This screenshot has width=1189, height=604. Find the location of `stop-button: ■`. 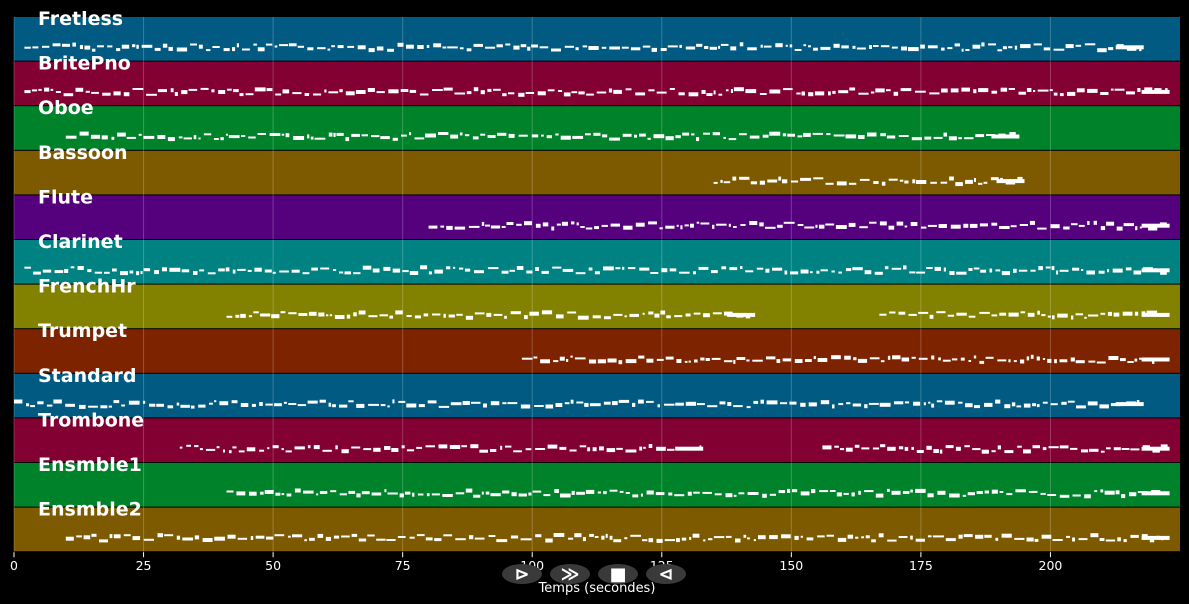

stop-button: ■ is located at coordinates (618, 574).